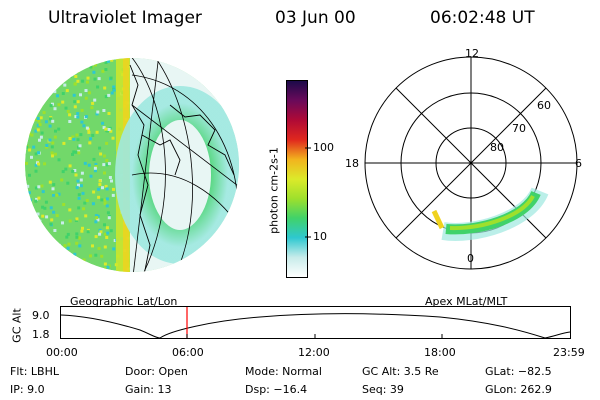 This screenshot has width=600, height=400. What do you see at coordinates (27, 389) in the screenshot?
I see `info-ip: IP: 9.0` at bounding box center [27, 389].